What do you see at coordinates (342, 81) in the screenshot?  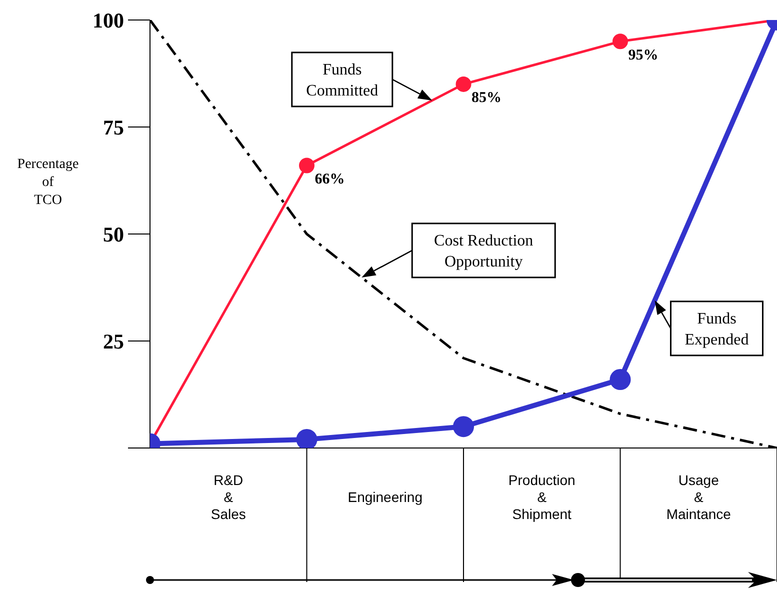 I see `annotation: Funds Committed` at bounding box center [342, 81].